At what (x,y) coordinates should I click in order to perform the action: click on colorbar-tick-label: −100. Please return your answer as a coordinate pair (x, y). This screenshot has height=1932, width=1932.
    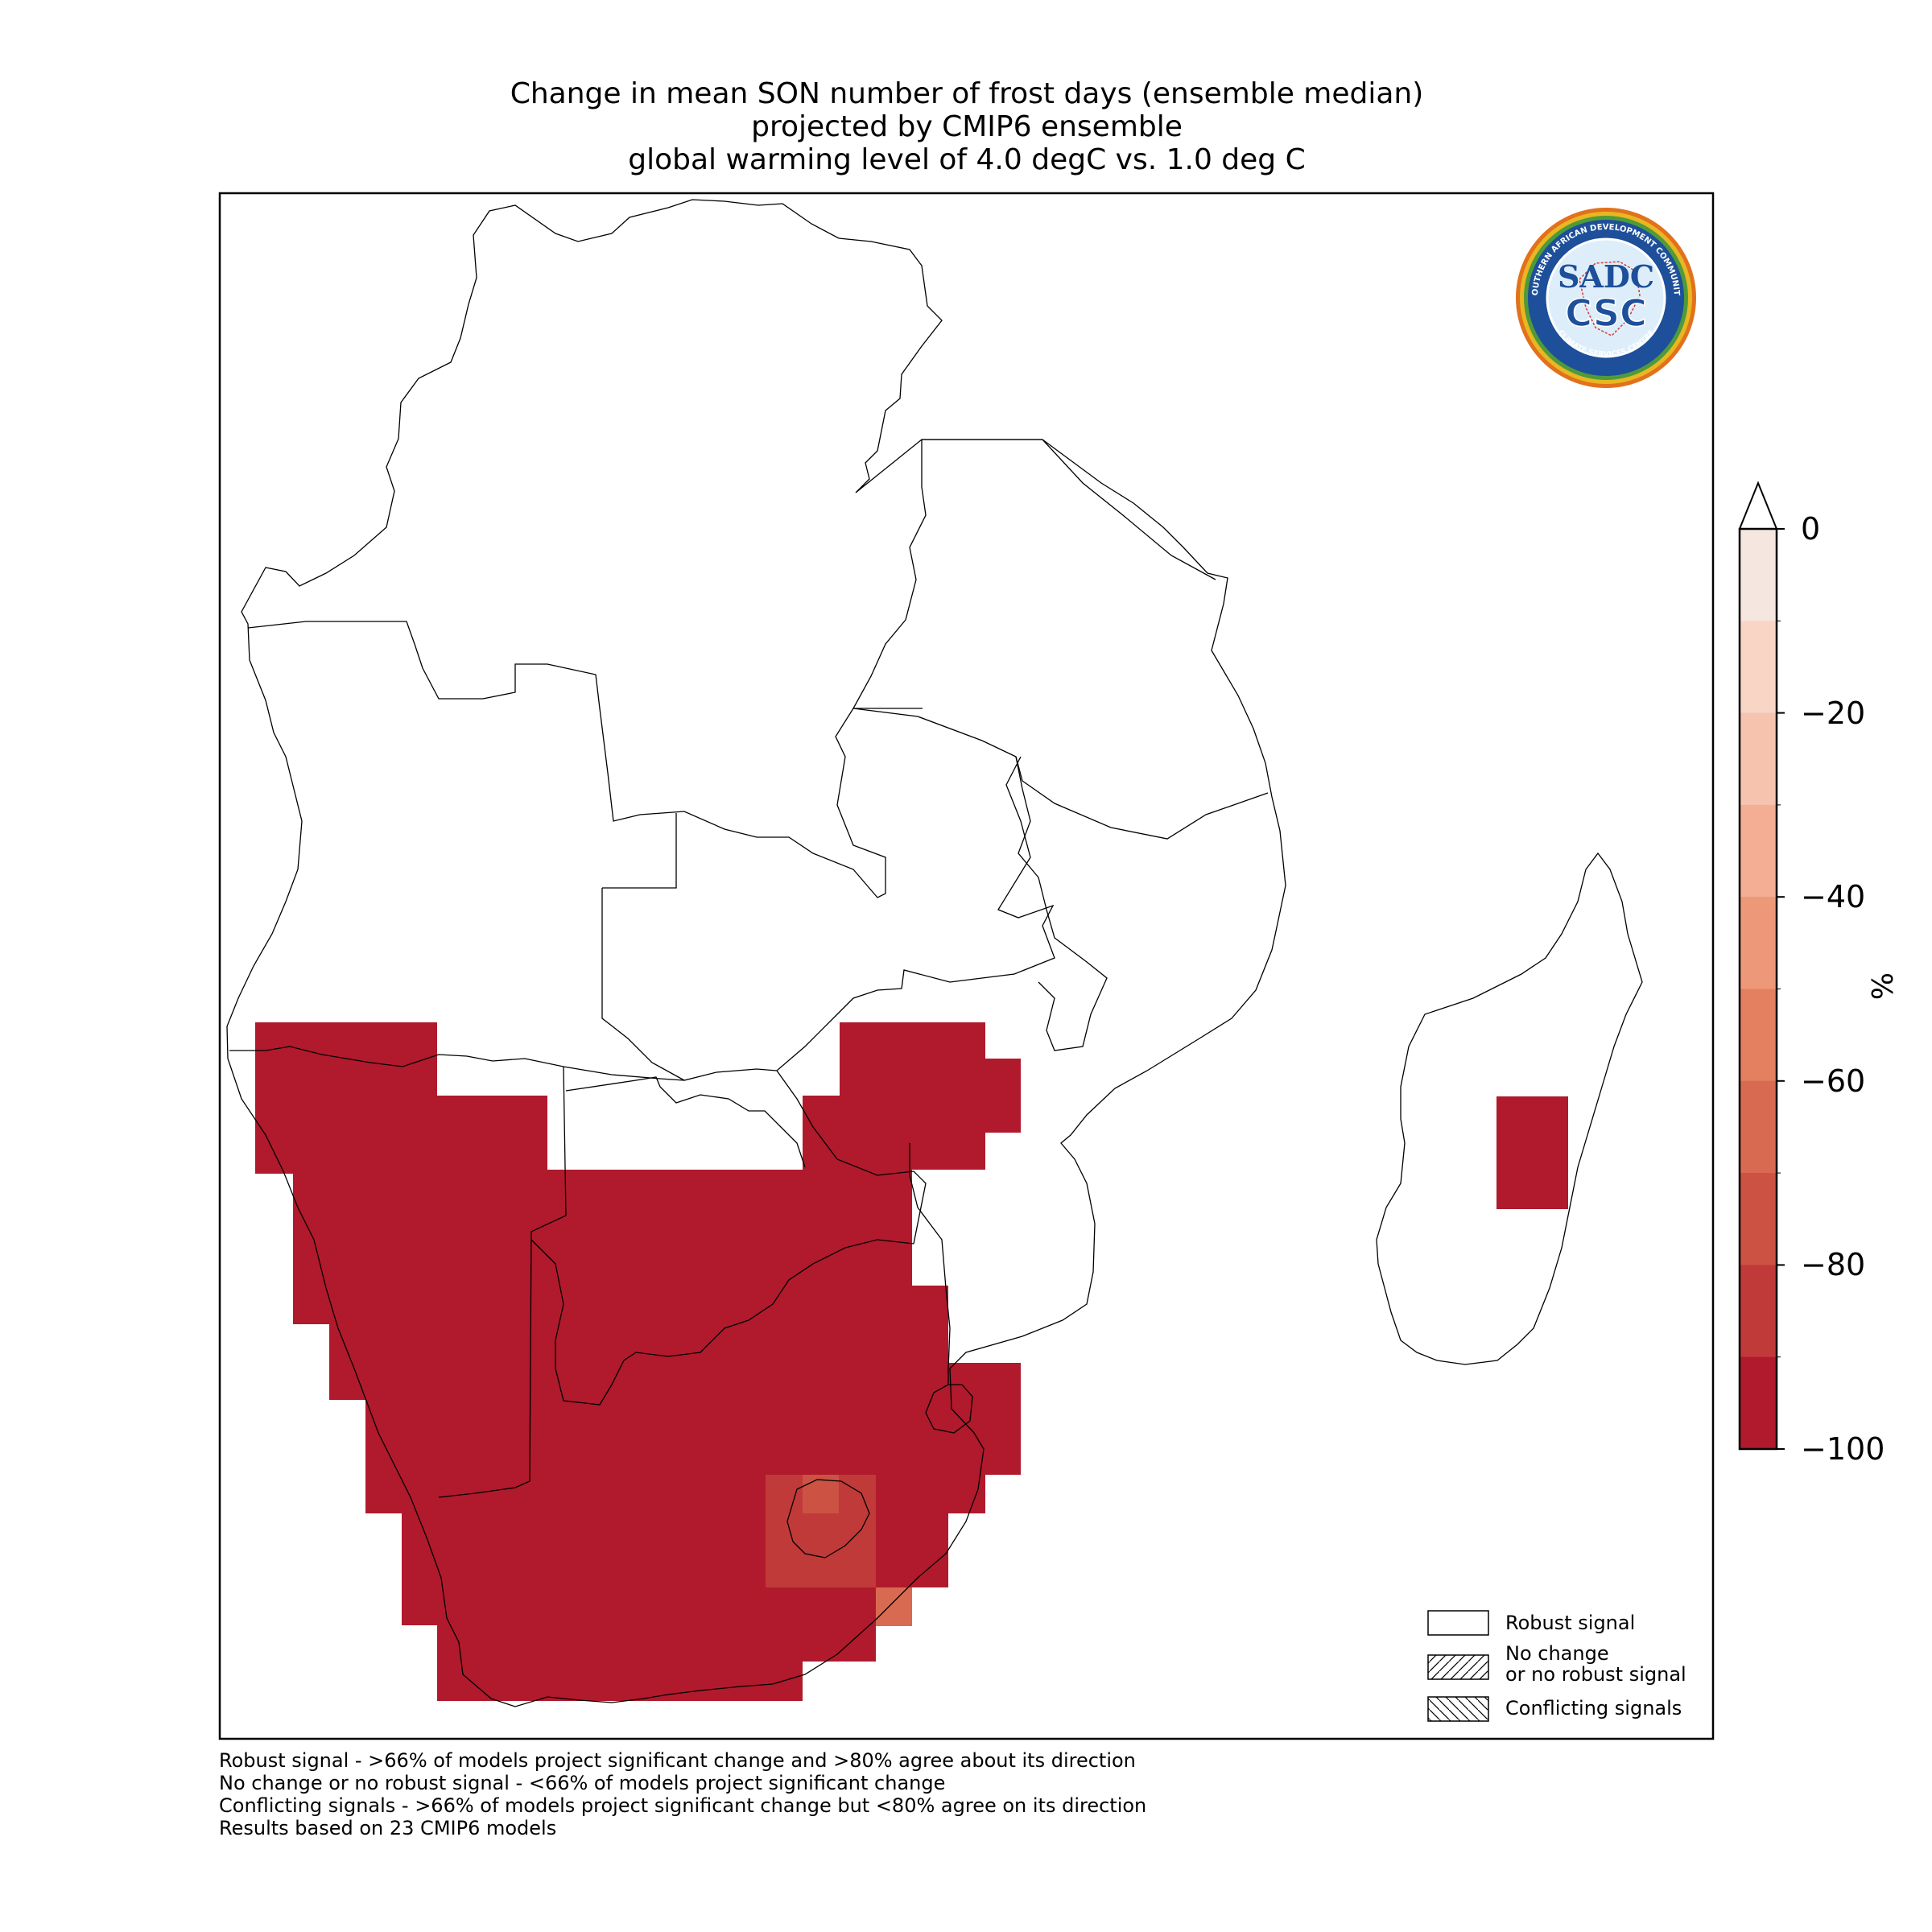
    Looking at the image, I should click on (1843, 1449).